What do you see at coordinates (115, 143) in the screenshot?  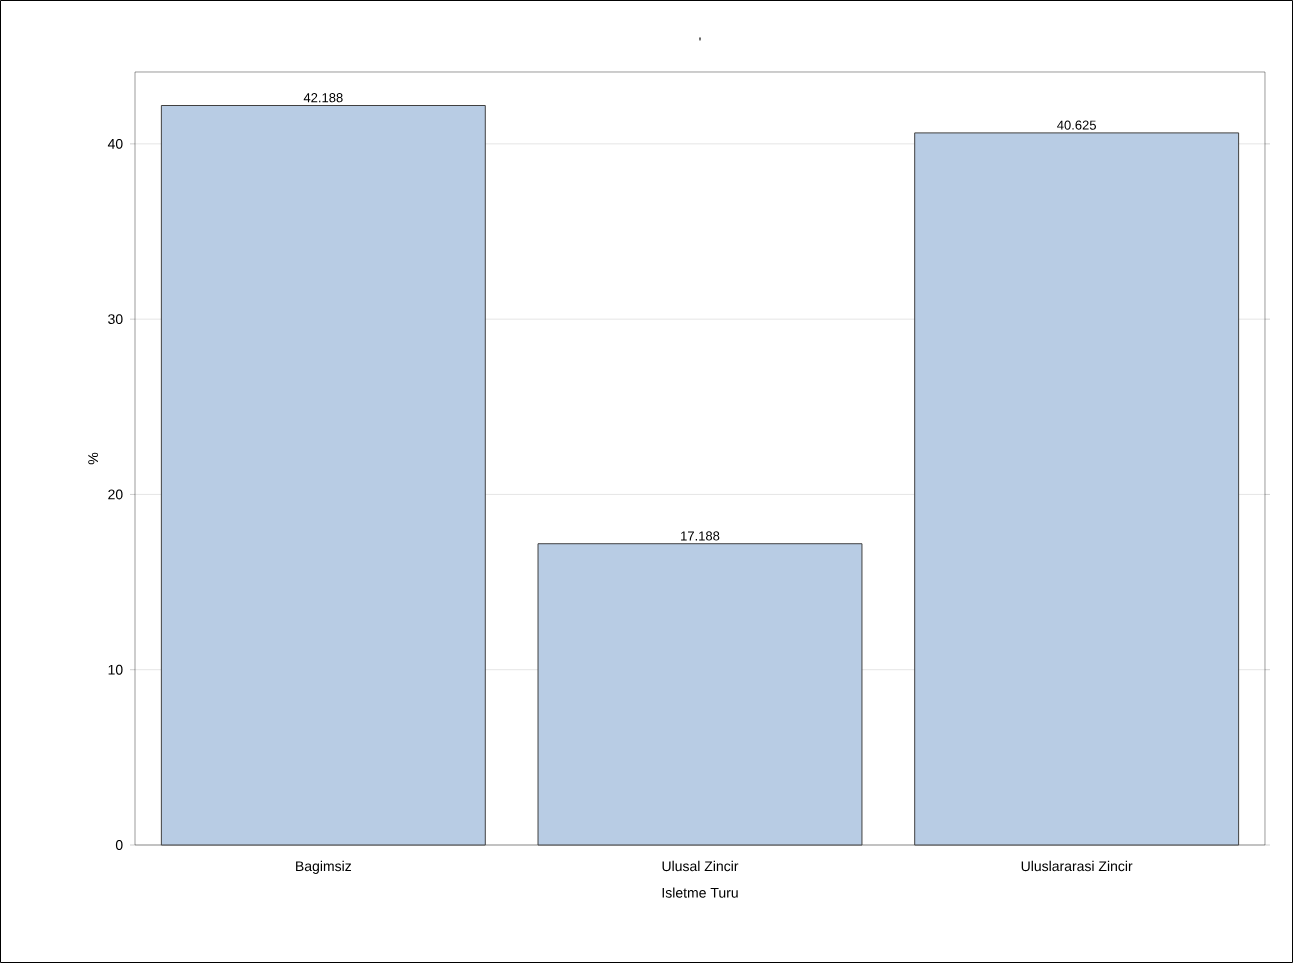 I see `y-tick-label: 40` at bounding box center [115, 143].